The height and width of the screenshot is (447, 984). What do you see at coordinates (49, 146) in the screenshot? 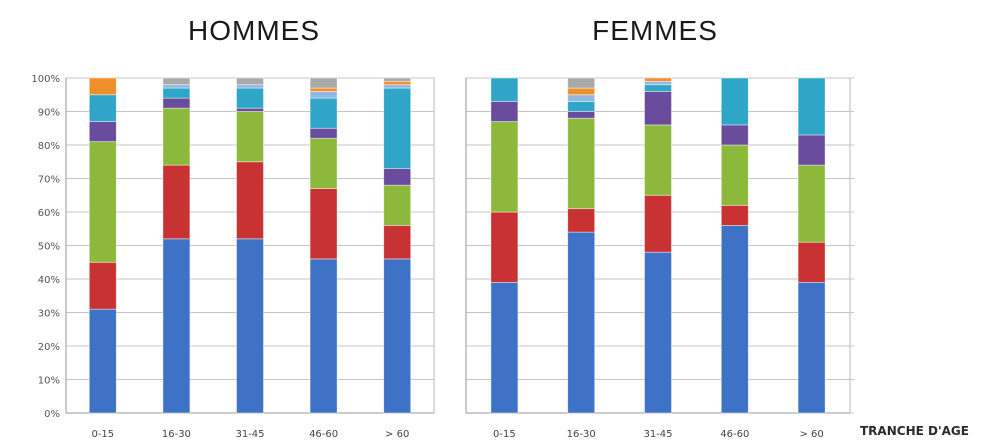
I see `y-tick-label: 80%` at bounding box center [49, 146].